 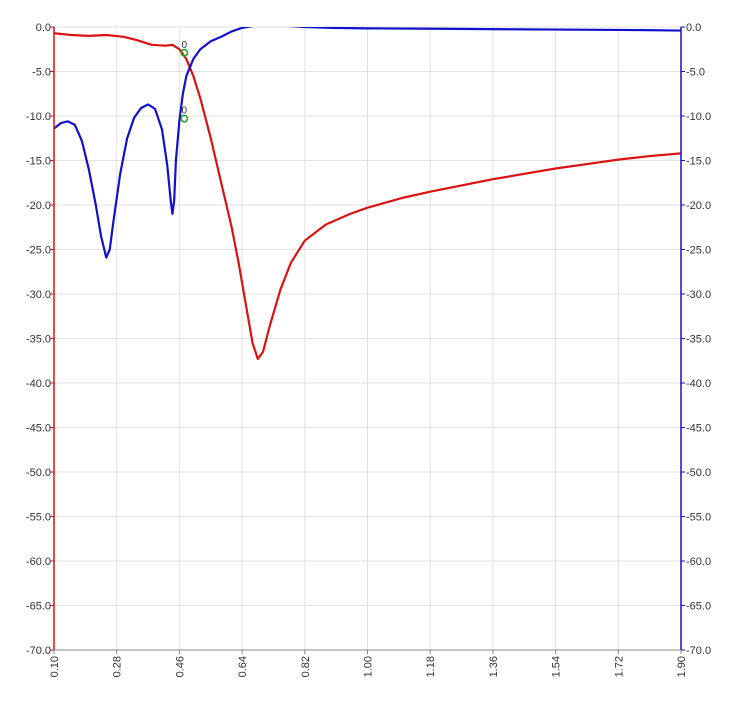 I want to click on left-tick-label-13: -65.0, so click(x=38, y=607).